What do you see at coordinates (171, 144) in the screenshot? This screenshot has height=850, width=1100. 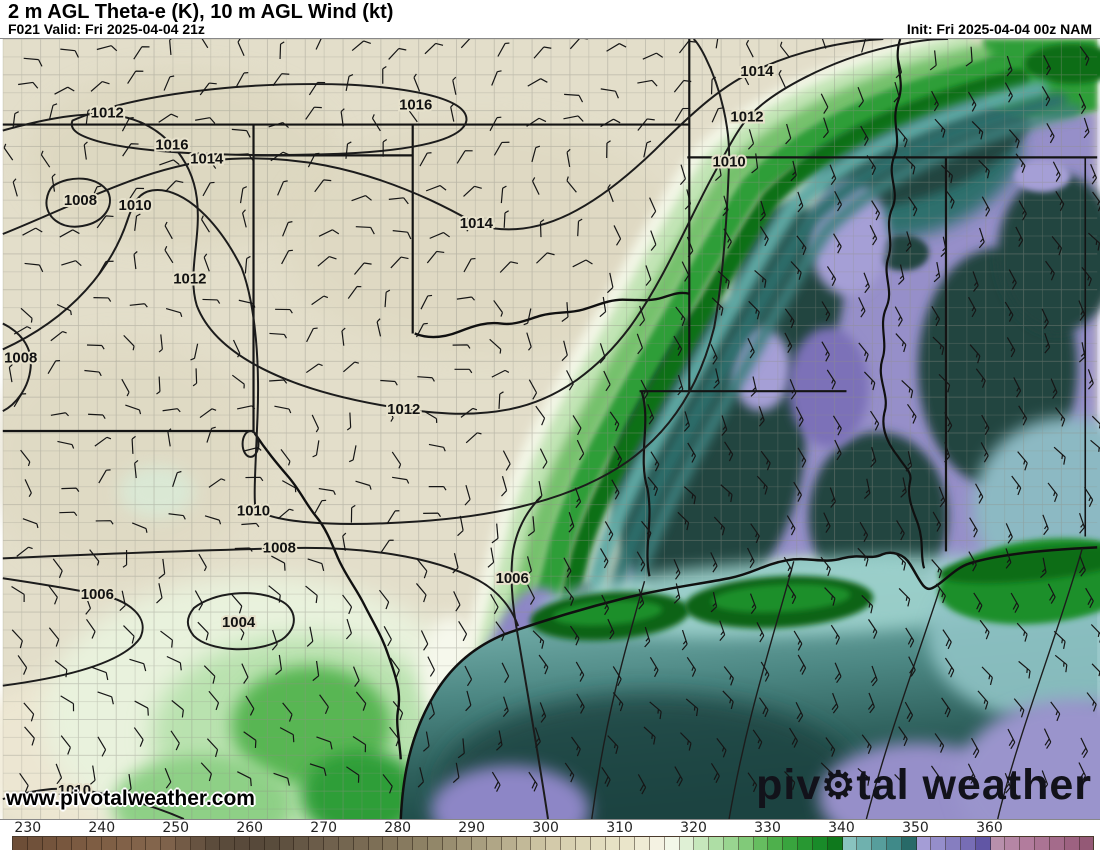 I see `isobar-label: 1016` at bounding box center [171, 144].